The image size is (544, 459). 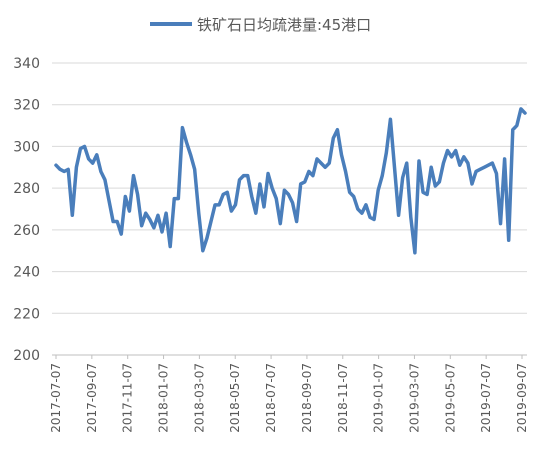 What do you see at coordinates (128, 398) in the screenshot?
I see `x-tick-label: 2017-11-07` at bounding box center [128, 398].